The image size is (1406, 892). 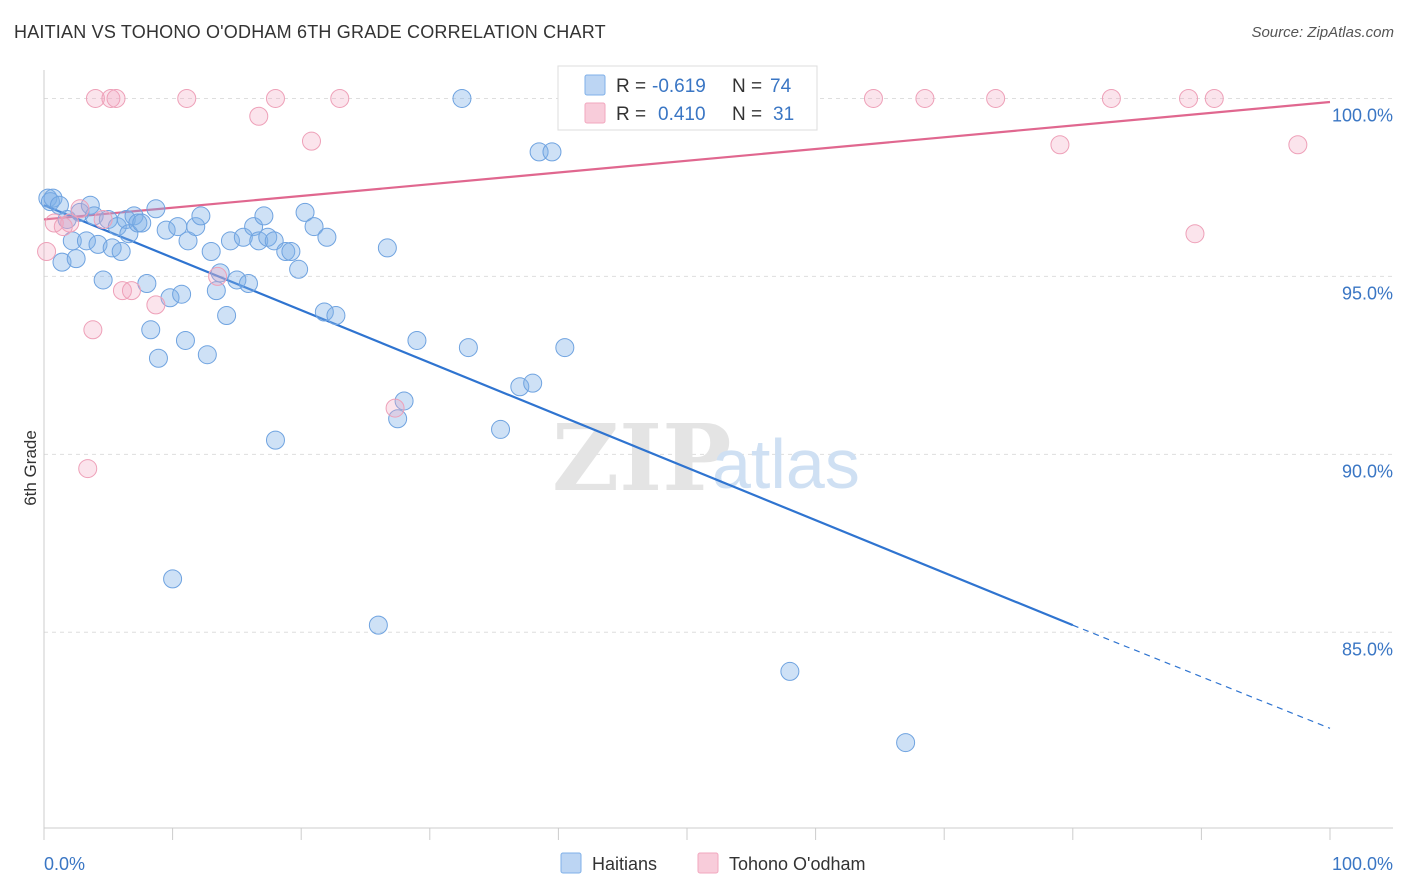 I want to click on y-tick-label-95: 95.0%, so click(x=1367, y=293).